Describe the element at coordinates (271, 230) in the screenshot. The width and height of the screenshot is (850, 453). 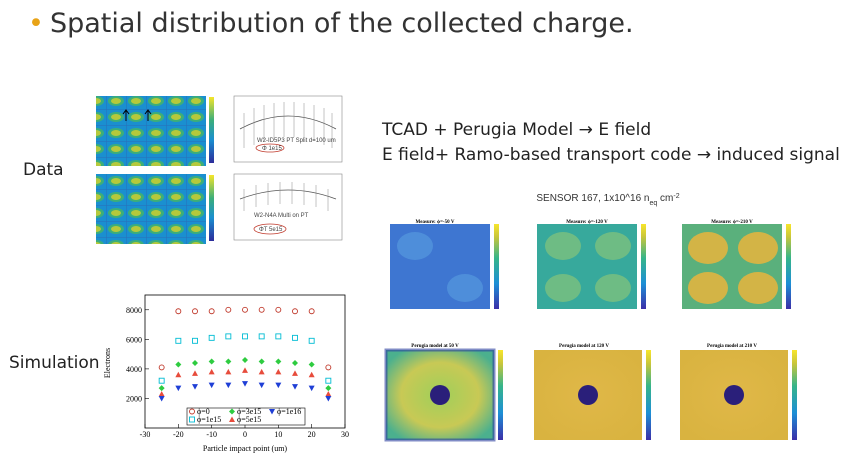
I see `plot2-badge: ΦT 5e15` at that location.